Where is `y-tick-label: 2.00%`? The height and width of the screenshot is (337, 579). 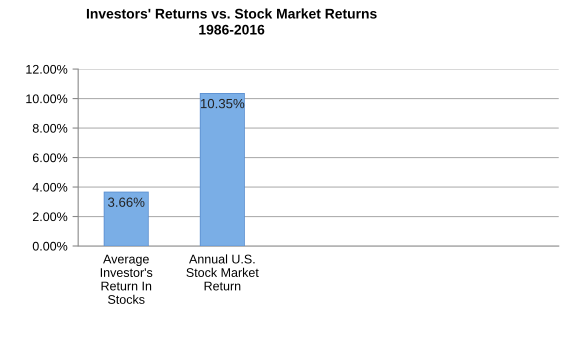
y-tick-label: 2.00% is located at coordinates (50, 217).